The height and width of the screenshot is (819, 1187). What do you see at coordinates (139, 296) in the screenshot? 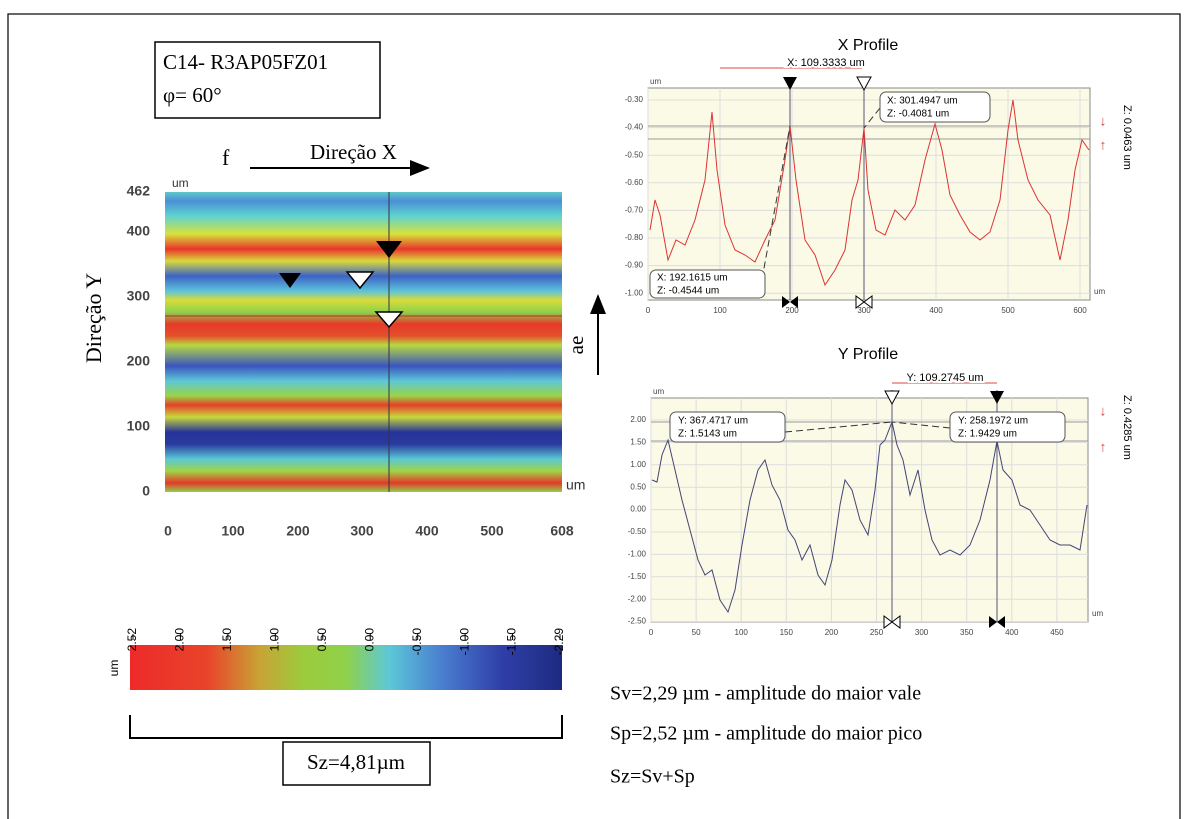
I see `y-tick-label: 300` at bounding box center [139, 296].